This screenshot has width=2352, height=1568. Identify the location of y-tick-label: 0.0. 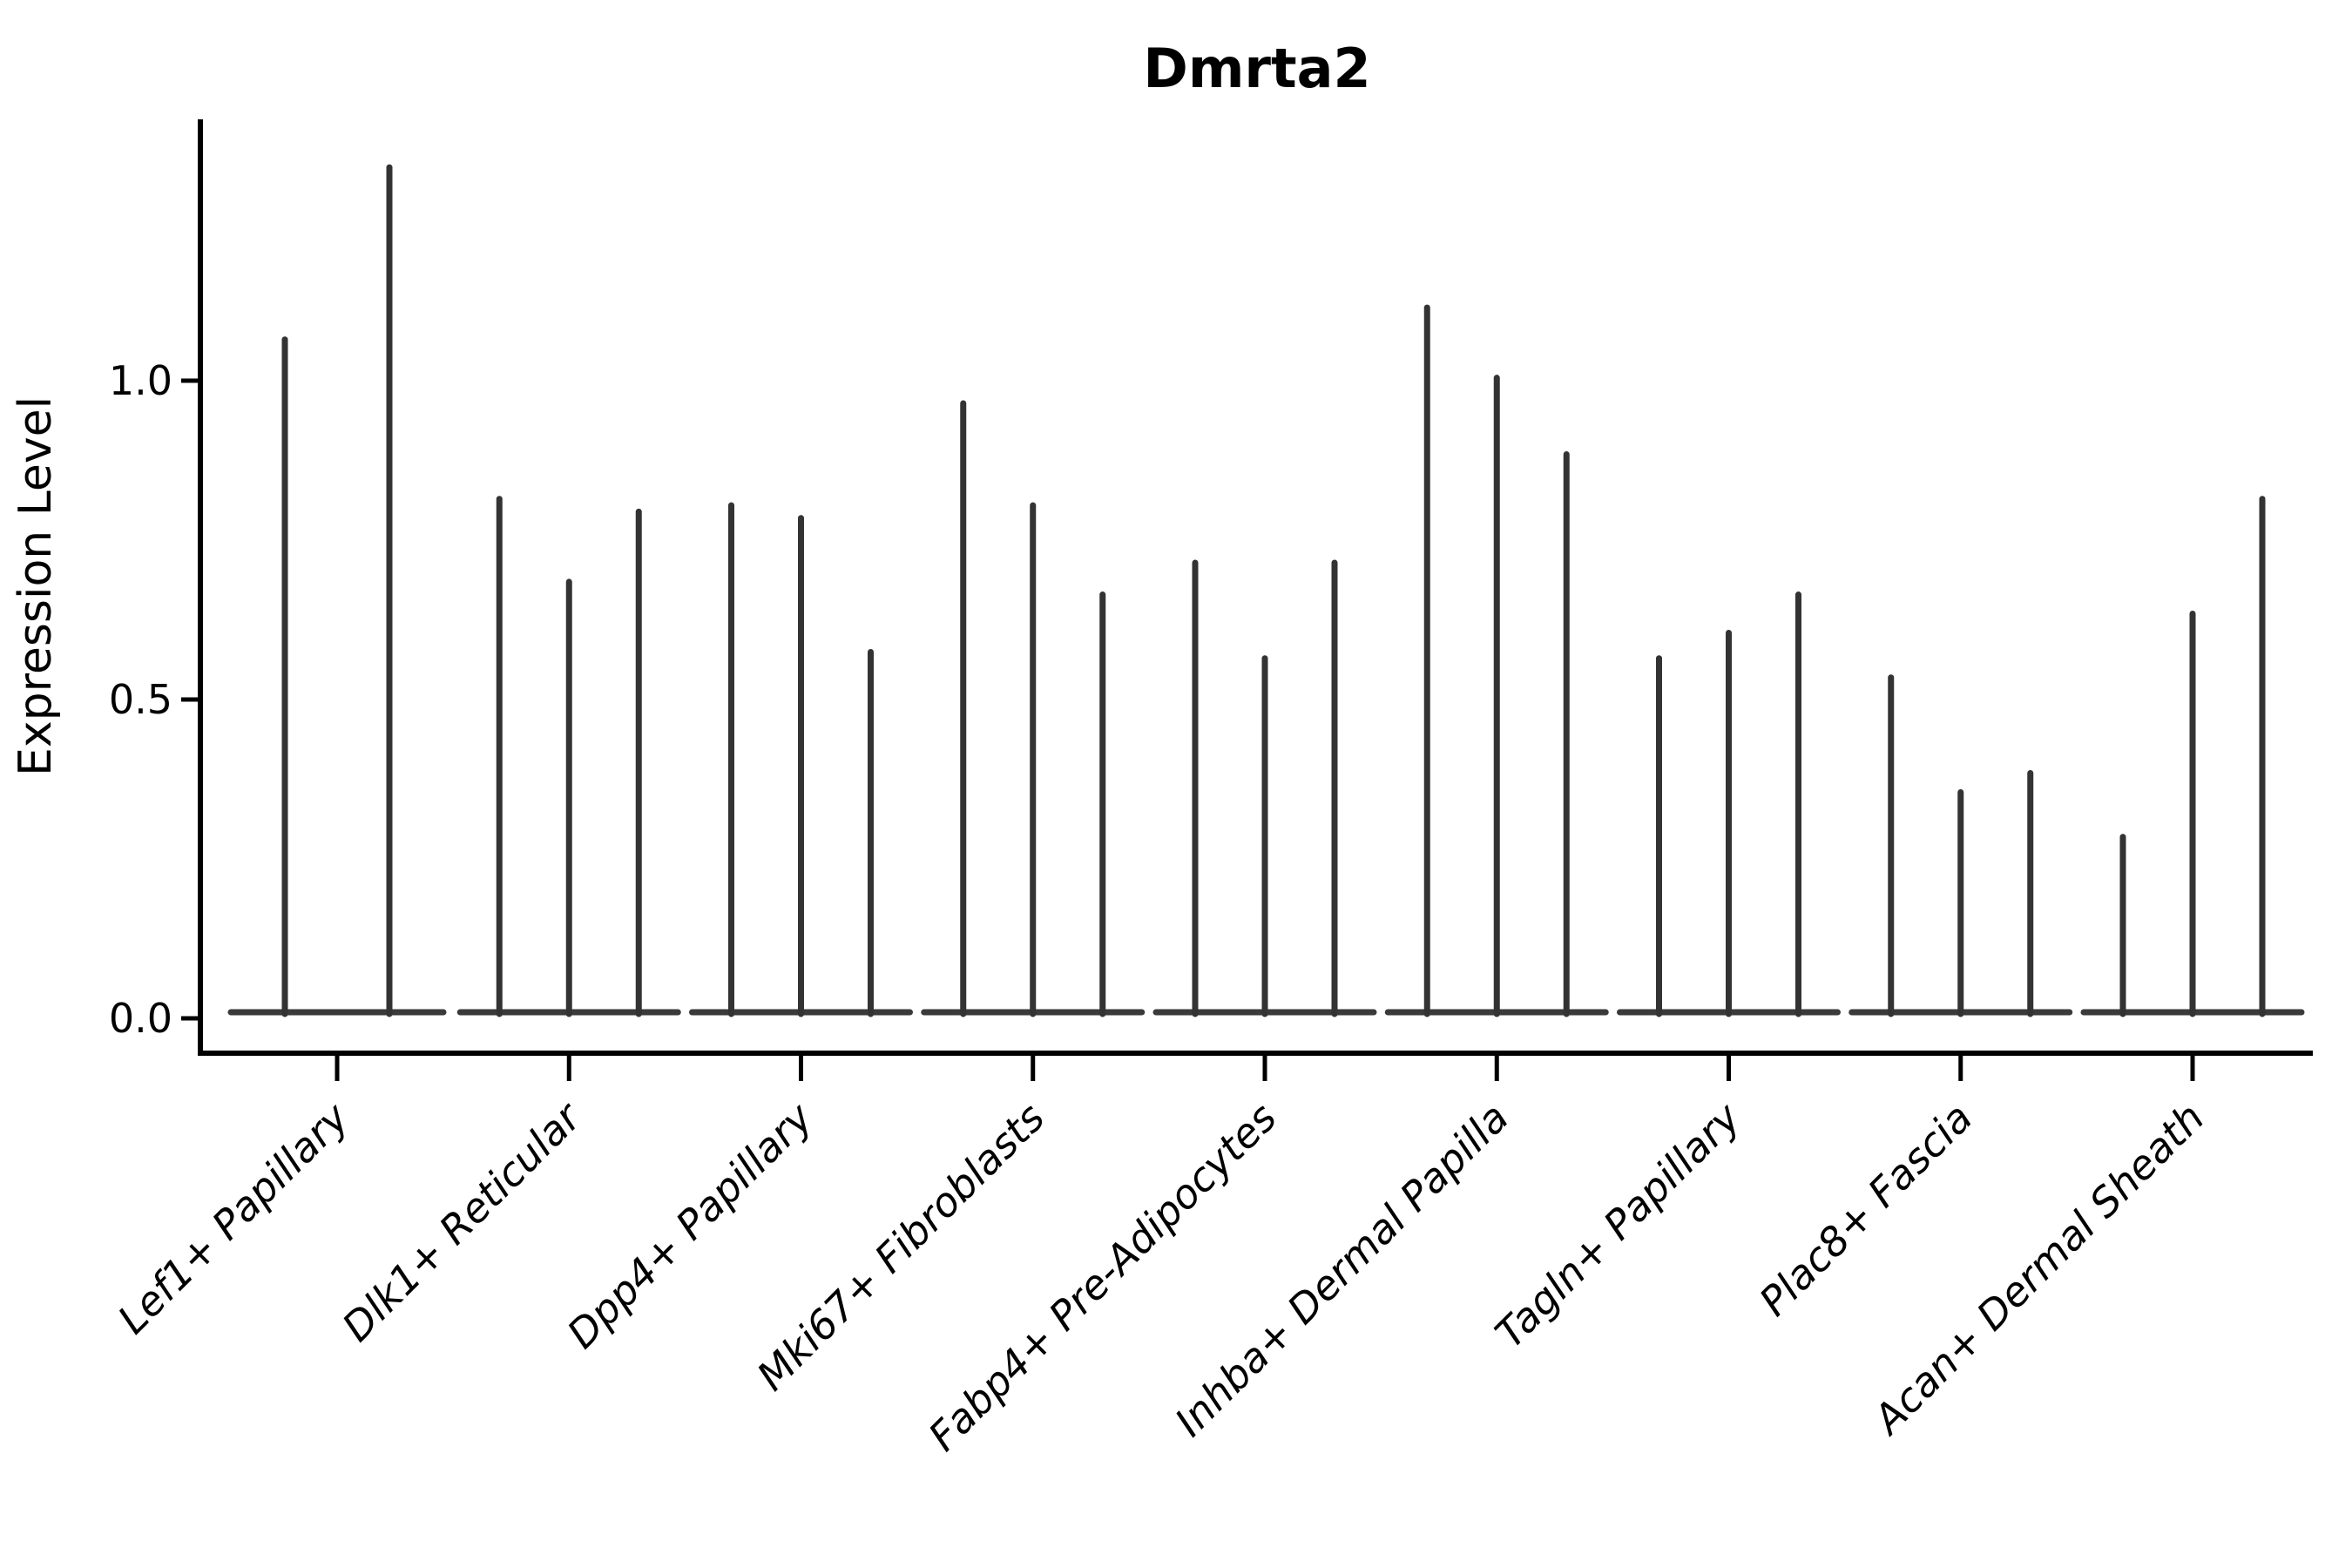
(140, 1018).